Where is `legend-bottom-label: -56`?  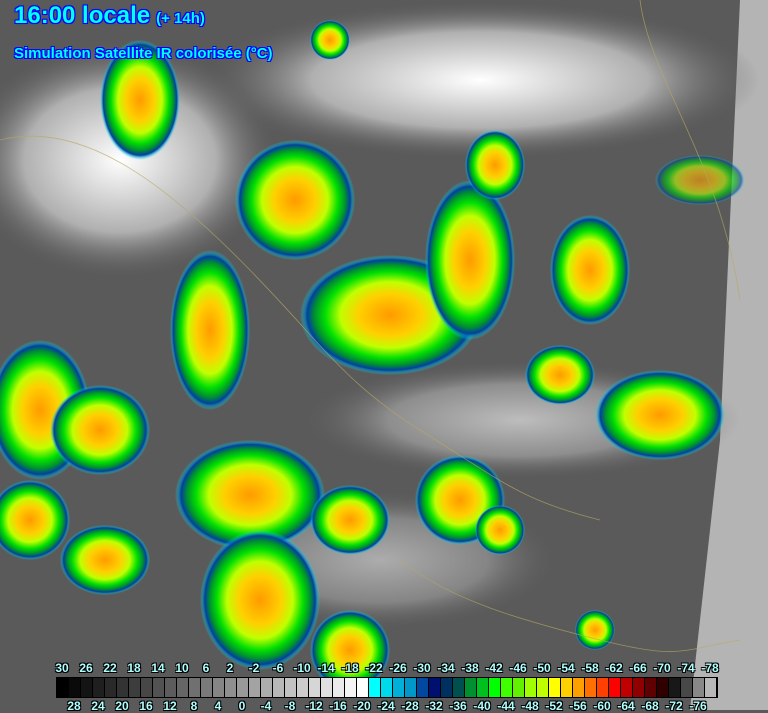
legend-bottom-label: -56 is located at coordinates (578, 706).